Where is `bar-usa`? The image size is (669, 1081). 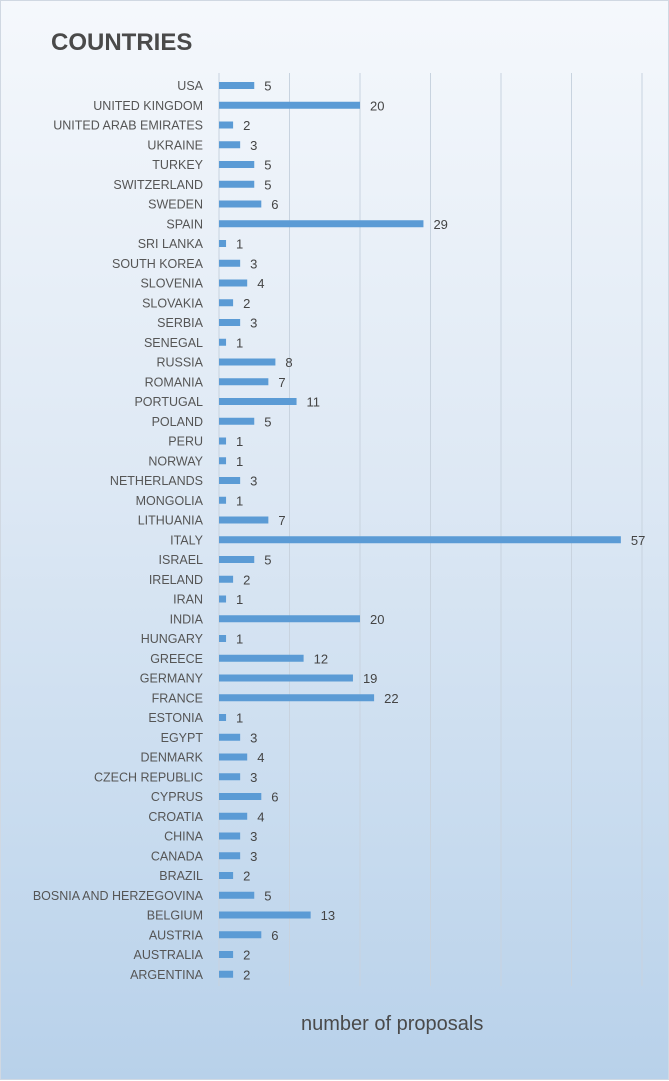
bar-usa is located at coordinates (237, 85).